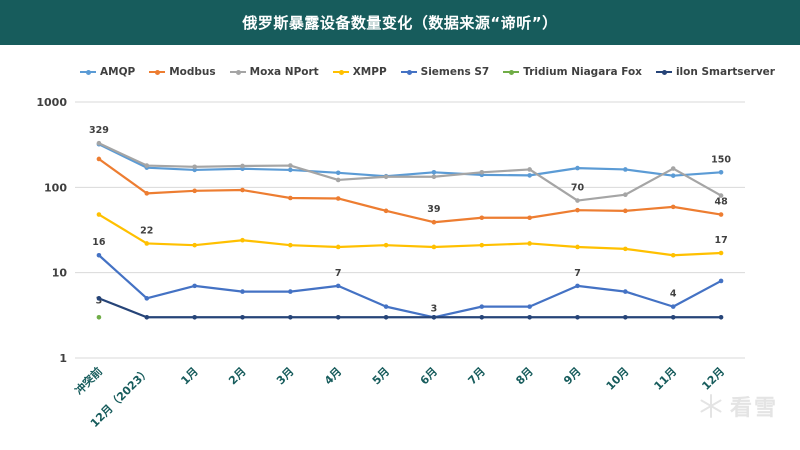 The image size is (800, 450). I want to click on legend-label: AMQP, so click(118, 72).